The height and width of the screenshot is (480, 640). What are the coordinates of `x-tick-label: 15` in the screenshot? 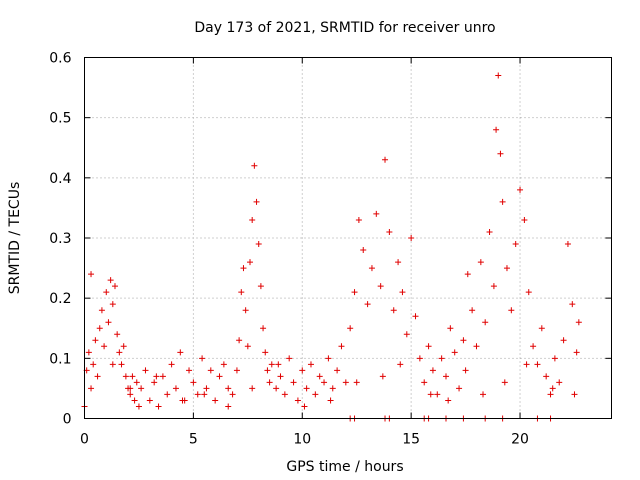 It's located at (411, 440).